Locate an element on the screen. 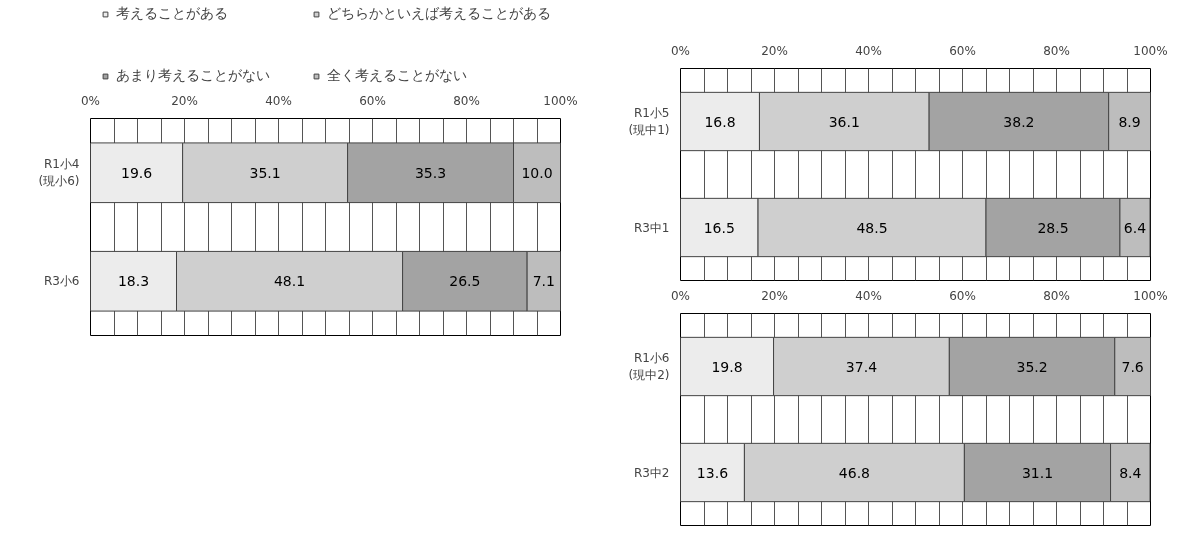 The height and width of the screenshot is (558, 1203). y-tick-label: R1小6 (現中2) is located at coordinates (649, 366).